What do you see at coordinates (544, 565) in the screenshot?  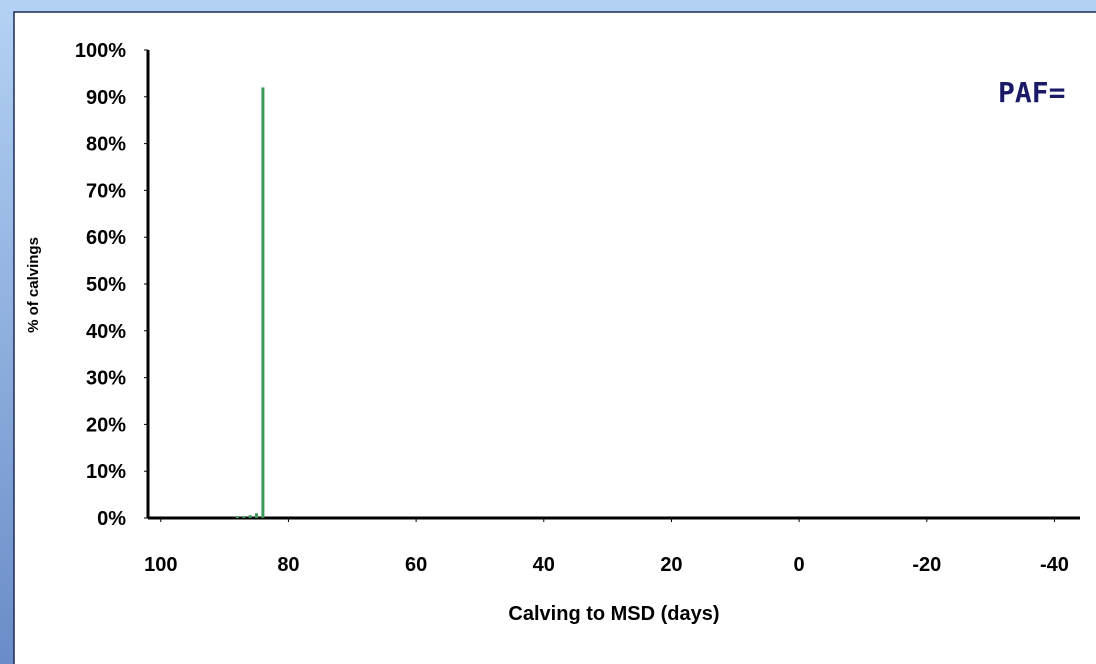 I see `x-tick-label: 40` at bounding box center [544, 565].